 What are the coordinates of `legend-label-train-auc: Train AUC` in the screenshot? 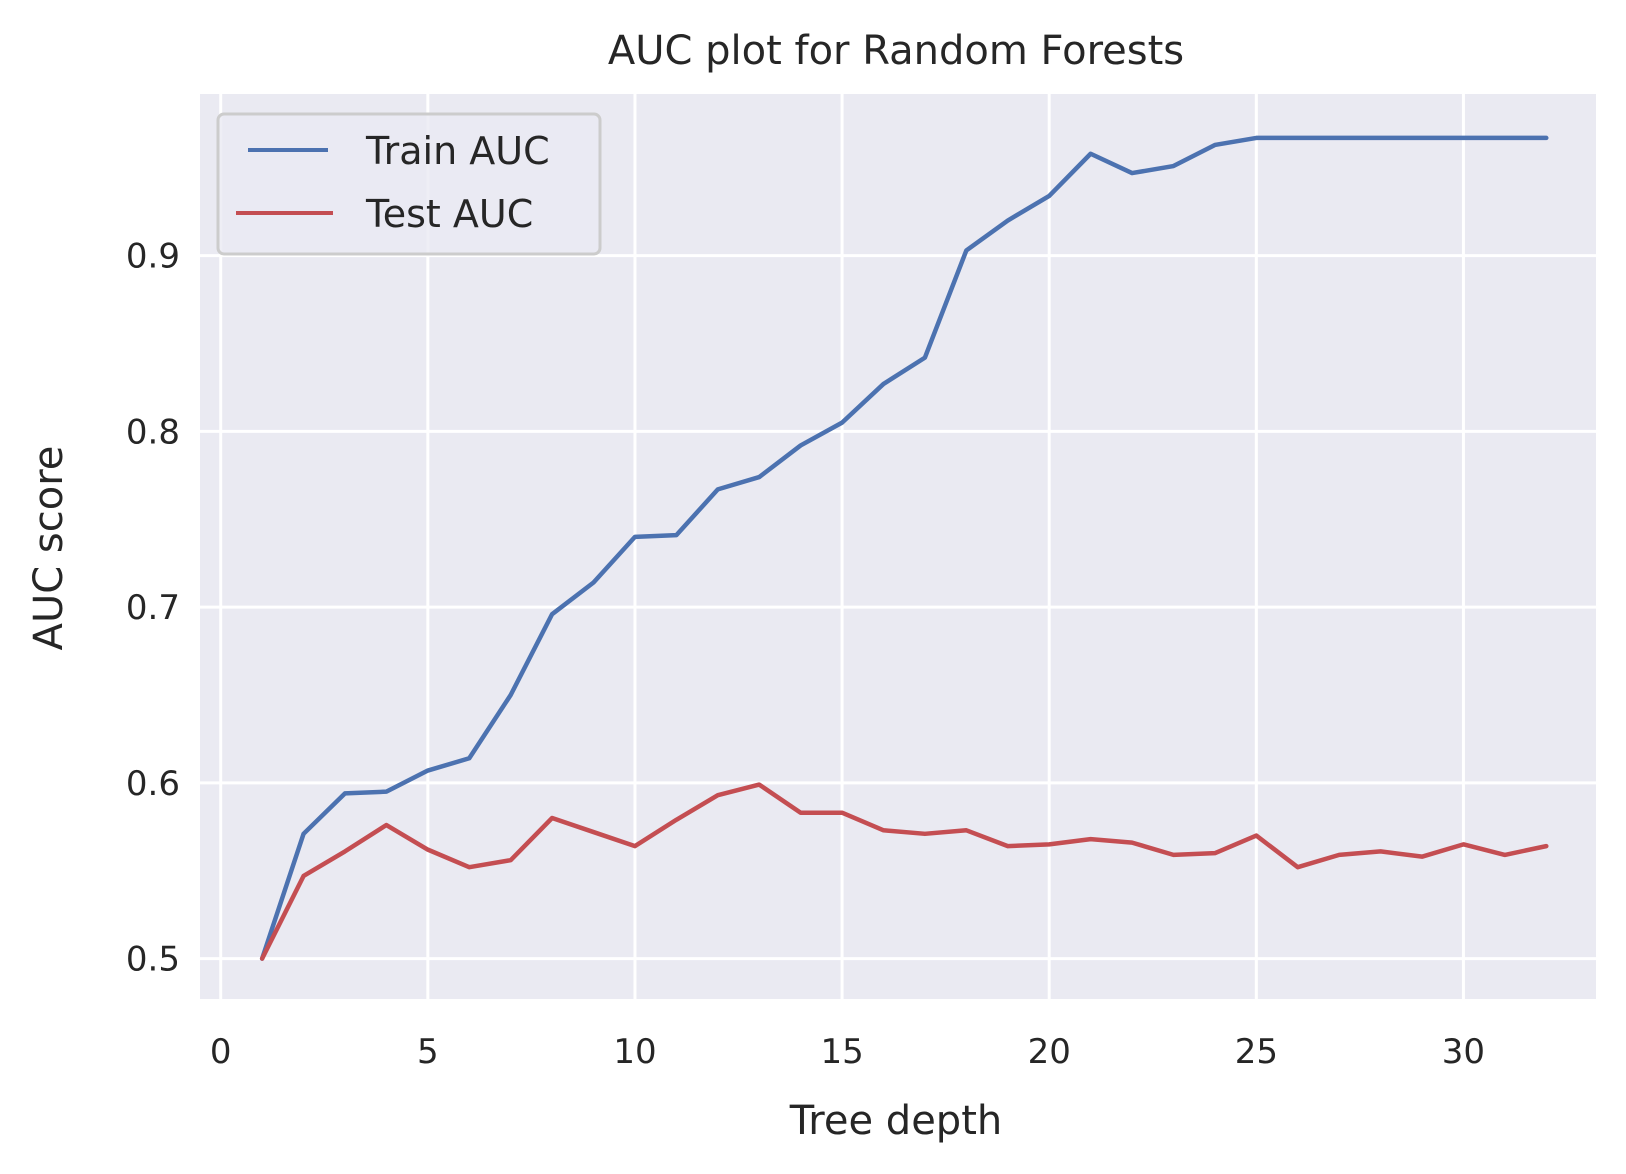 It's located at (457, 151).